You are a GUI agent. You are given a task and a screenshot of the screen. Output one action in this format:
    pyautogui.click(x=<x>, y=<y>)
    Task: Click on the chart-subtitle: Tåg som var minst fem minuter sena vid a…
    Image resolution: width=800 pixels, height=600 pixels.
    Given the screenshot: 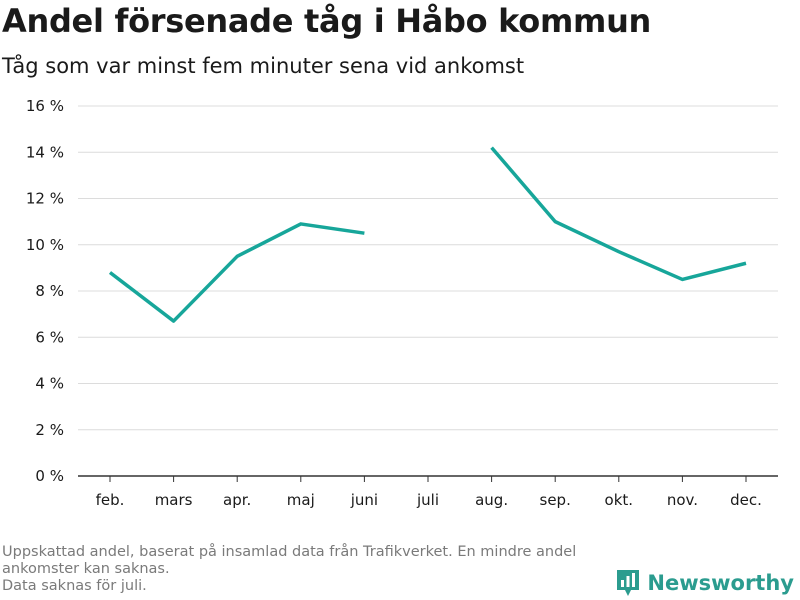 What is the action you would take?
    pyautogui.click(x=263, y=66)
    